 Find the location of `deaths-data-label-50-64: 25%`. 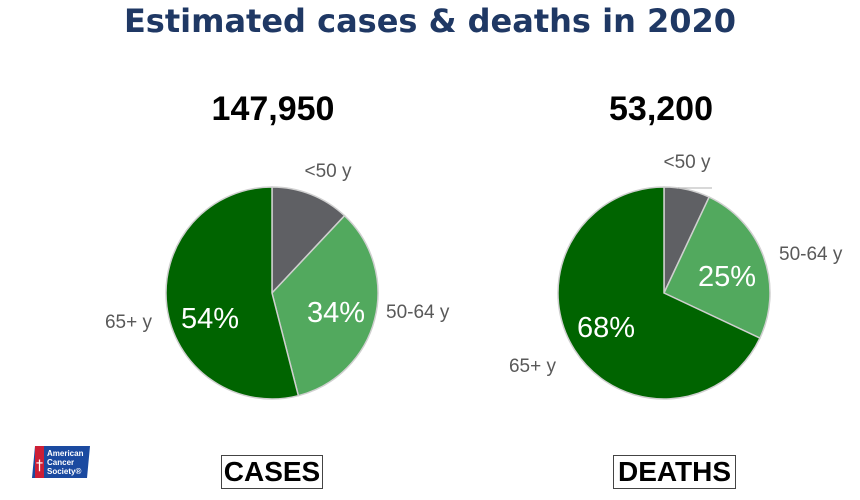

deaths-data-label-50-64: 25% is located at coordinates (727, 277).